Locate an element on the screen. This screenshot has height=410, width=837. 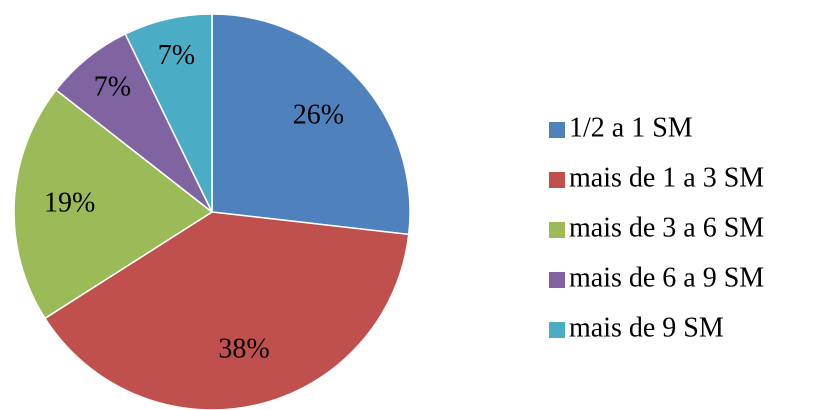
legend-label: mais de 1 a 3 SM is located at coordinates (666, 177).